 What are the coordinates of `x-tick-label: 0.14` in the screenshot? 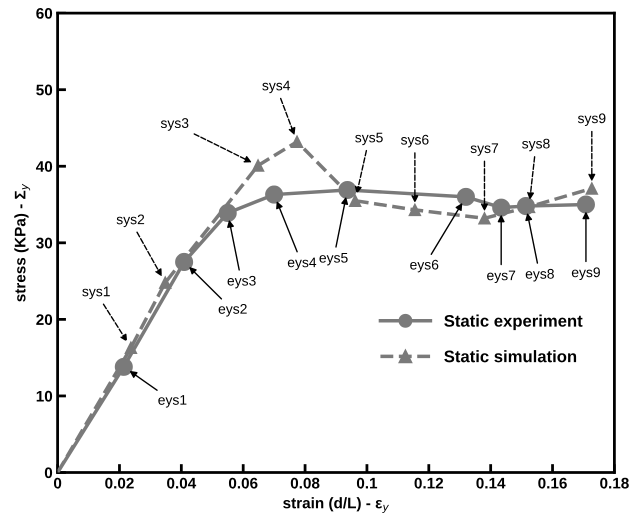 It's located at (491, 483).